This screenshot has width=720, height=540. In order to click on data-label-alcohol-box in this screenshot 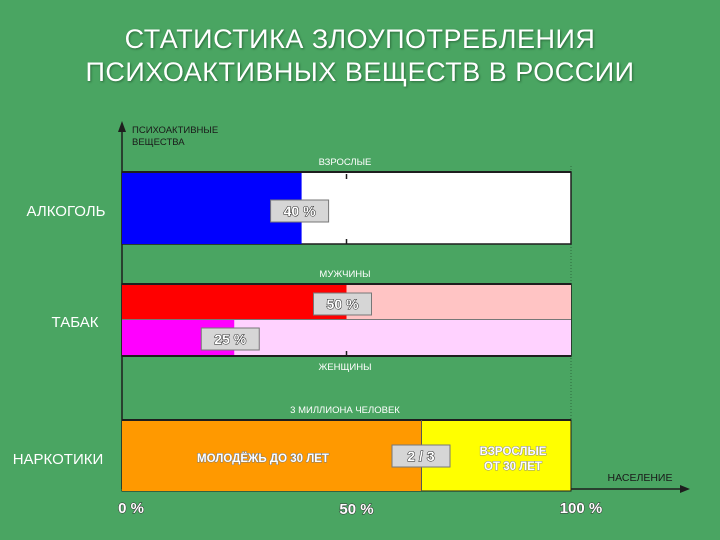, I will do `click(300, 211)`.